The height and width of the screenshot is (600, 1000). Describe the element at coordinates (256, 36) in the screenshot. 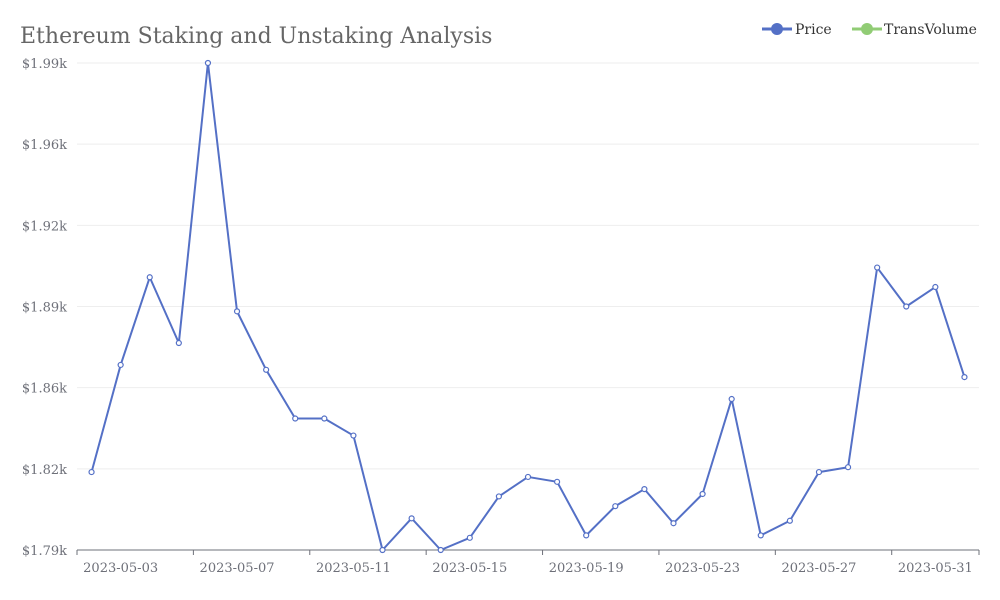

I see `chart-title: Ethereum Staking and Unstaking Analysis` at that location.